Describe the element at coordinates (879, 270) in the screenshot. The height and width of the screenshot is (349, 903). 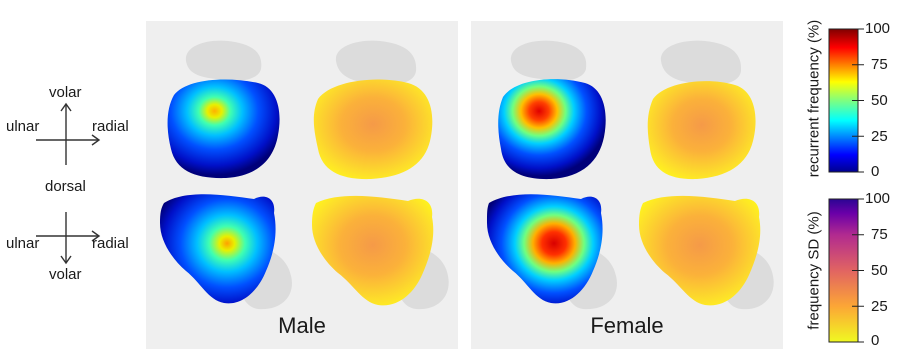
I see `cb2-tick-50: 50` at that location.